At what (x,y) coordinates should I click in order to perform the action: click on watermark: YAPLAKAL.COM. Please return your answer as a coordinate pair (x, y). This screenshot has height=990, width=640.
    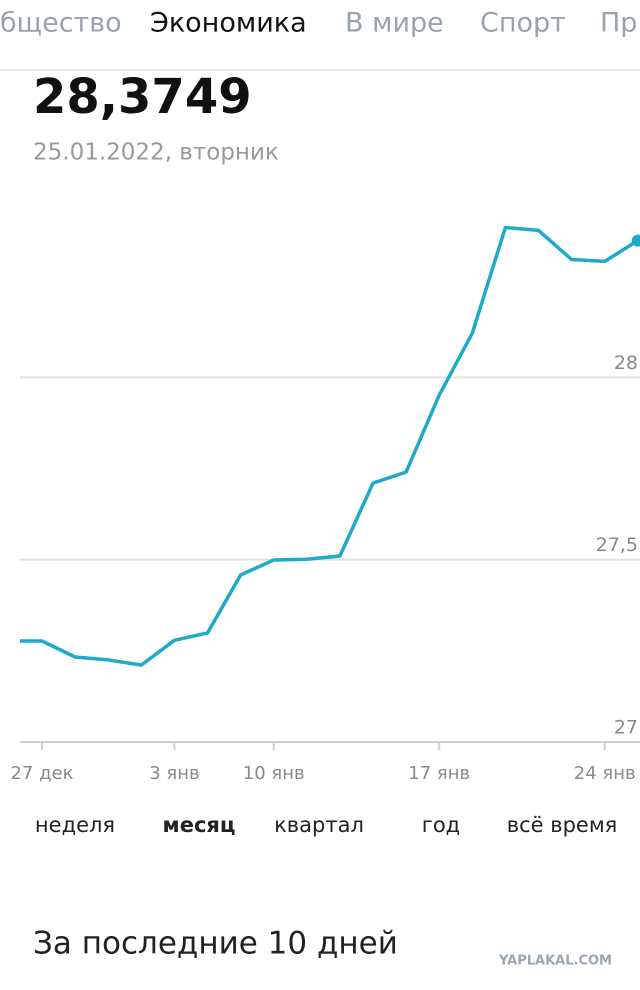
    Looking at the image, I should click on (555, 961).